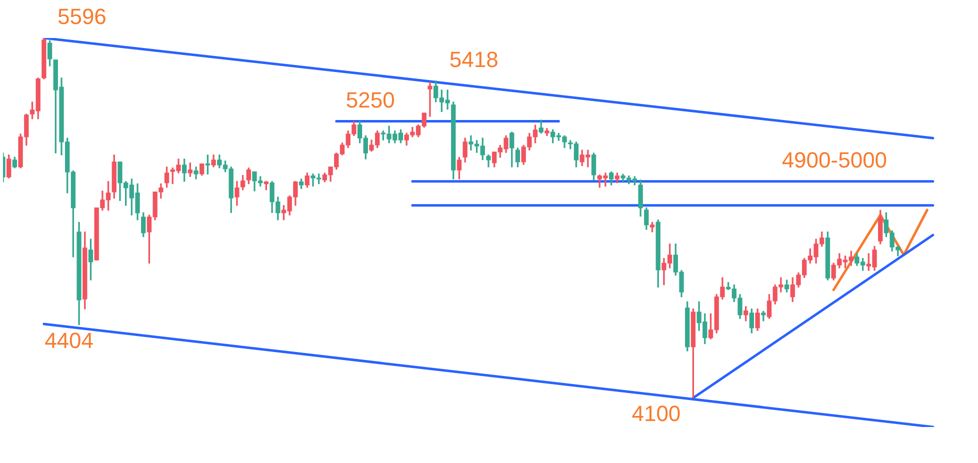  What do you see at coordinates (81, 17) in the screenshot?
I see `annotation: 5596` at bounding box center [81, 17].